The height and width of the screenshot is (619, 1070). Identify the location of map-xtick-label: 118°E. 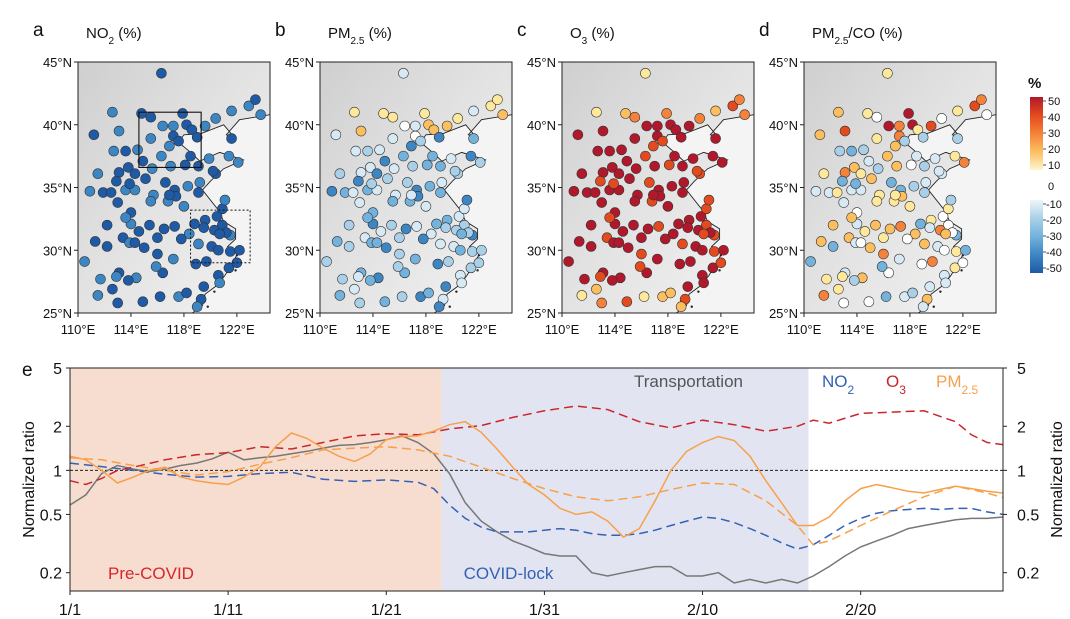
(184, 329).